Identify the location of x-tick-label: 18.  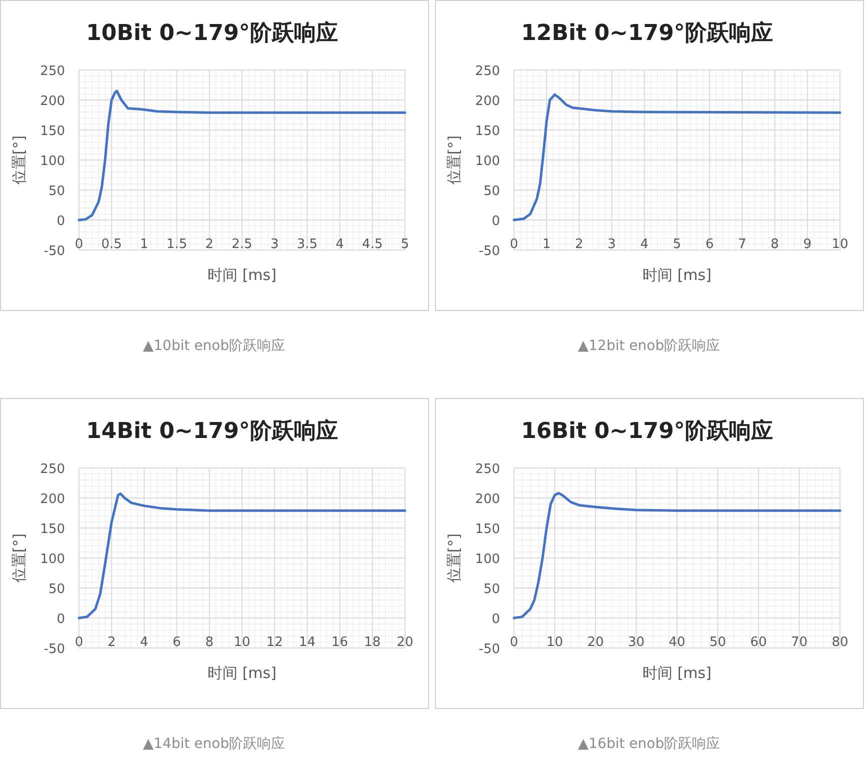
(372, 642).